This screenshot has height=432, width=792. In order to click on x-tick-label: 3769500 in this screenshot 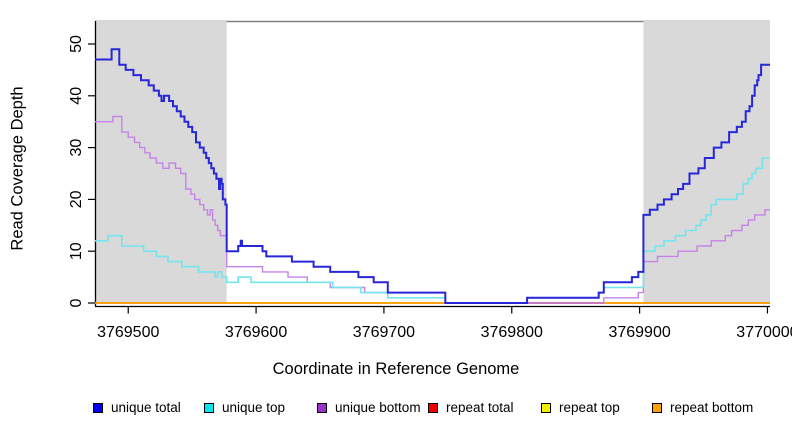, I will do `click(128, 332)`.